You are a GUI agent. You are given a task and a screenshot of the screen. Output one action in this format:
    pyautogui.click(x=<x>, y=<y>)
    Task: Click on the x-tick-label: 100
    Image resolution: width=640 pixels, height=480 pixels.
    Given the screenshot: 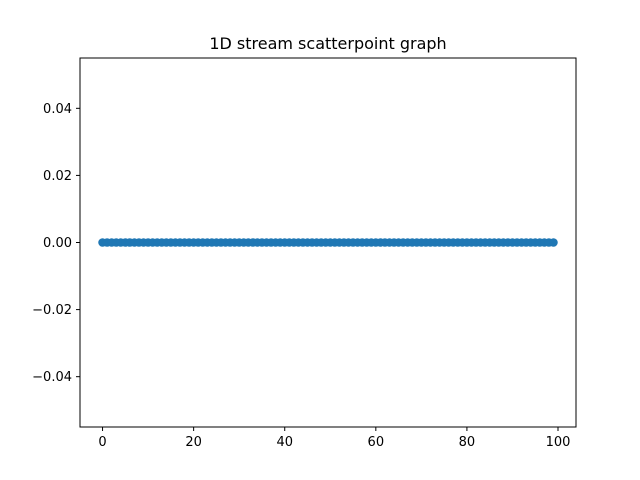 What is the action you would take?
    pyautogui.click(x=558, y=442)
    